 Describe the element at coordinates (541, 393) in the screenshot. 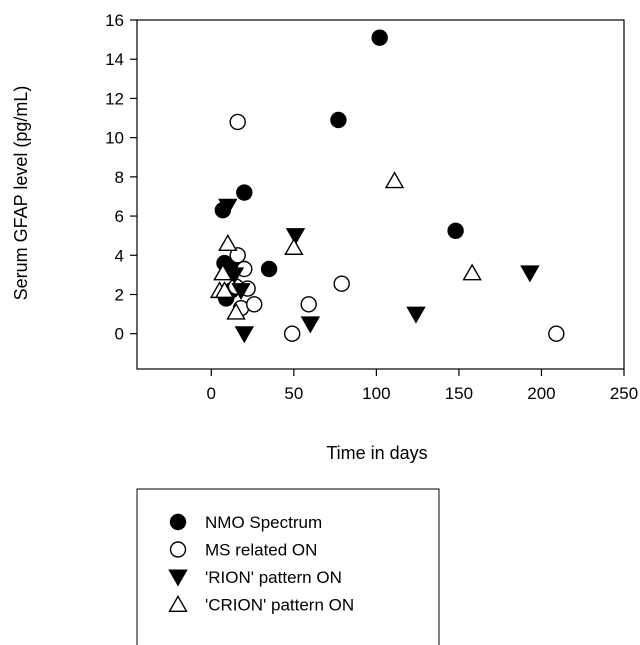

I see `x-tick-label-4: 200` at that location.